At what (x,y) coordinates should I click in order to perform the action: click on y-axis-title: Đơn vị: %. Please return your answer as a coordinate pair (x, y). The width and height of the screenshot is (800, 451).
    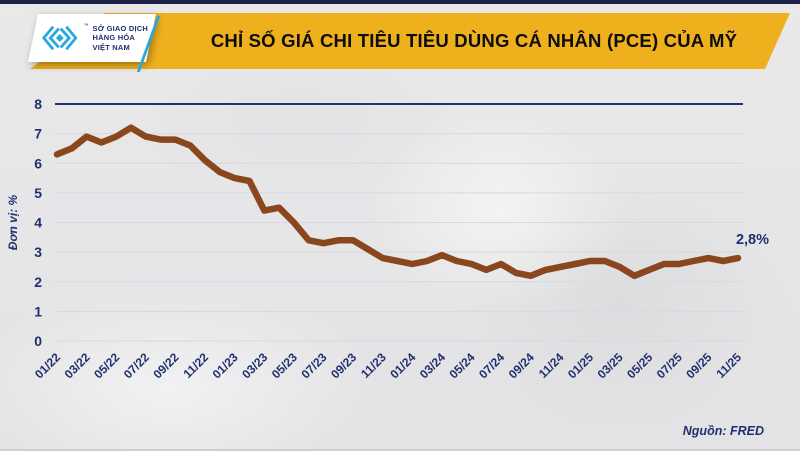
    Looking at the image, I should click on (13, 222).